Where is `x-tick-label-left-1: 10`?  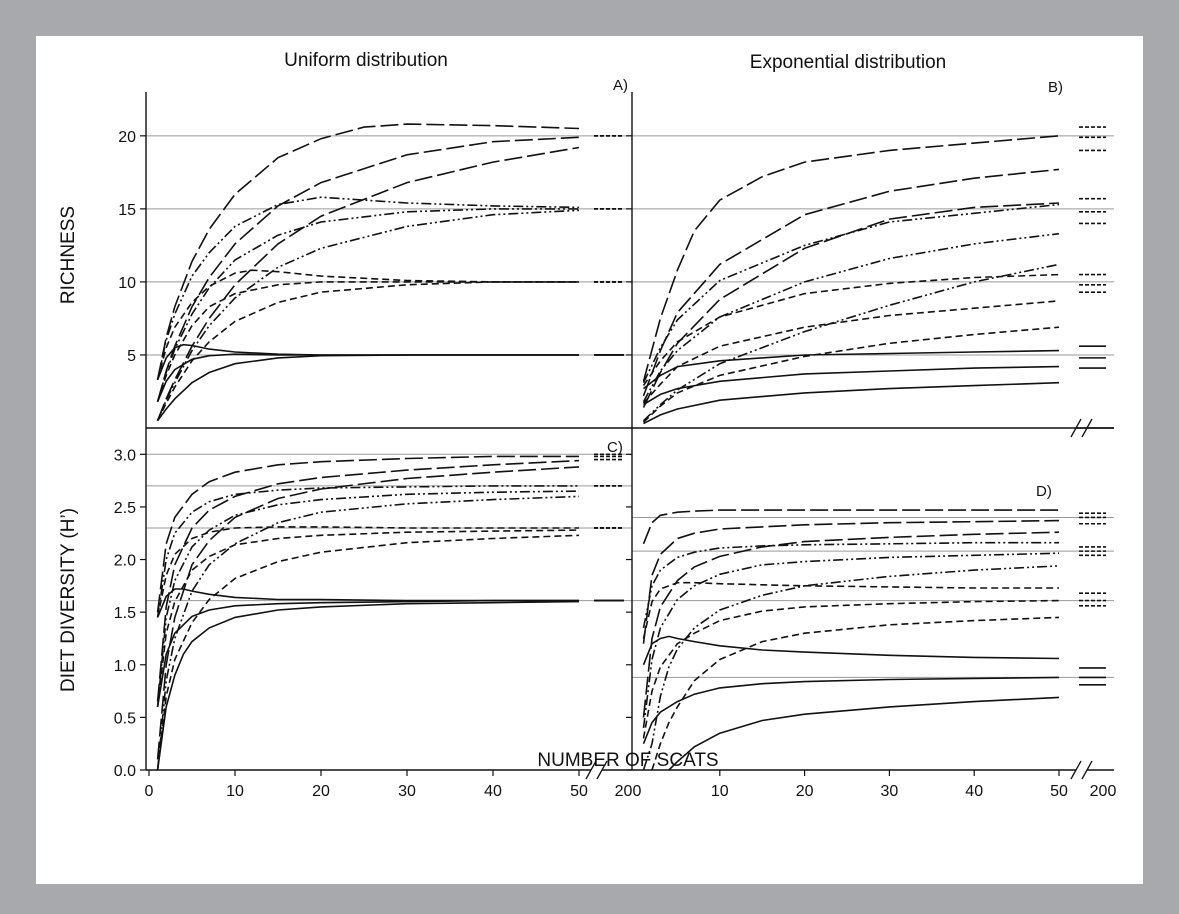 x-tick-label-left-1: 10 is located at coordinates (235, 791).